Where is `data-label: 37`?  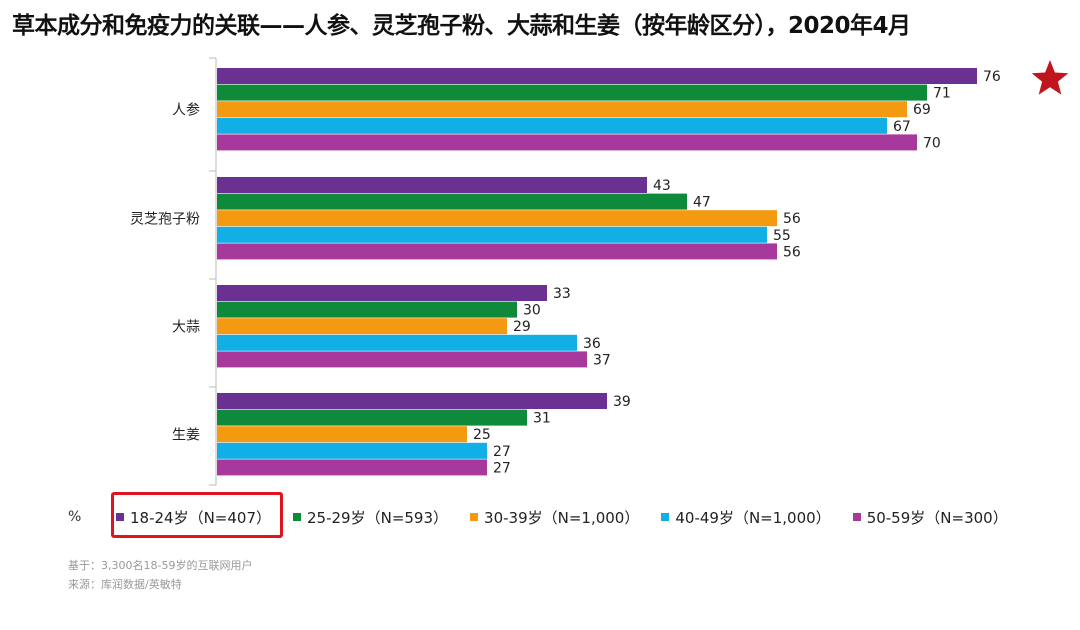
data-label: 37 is located at coordinates (602, 360).